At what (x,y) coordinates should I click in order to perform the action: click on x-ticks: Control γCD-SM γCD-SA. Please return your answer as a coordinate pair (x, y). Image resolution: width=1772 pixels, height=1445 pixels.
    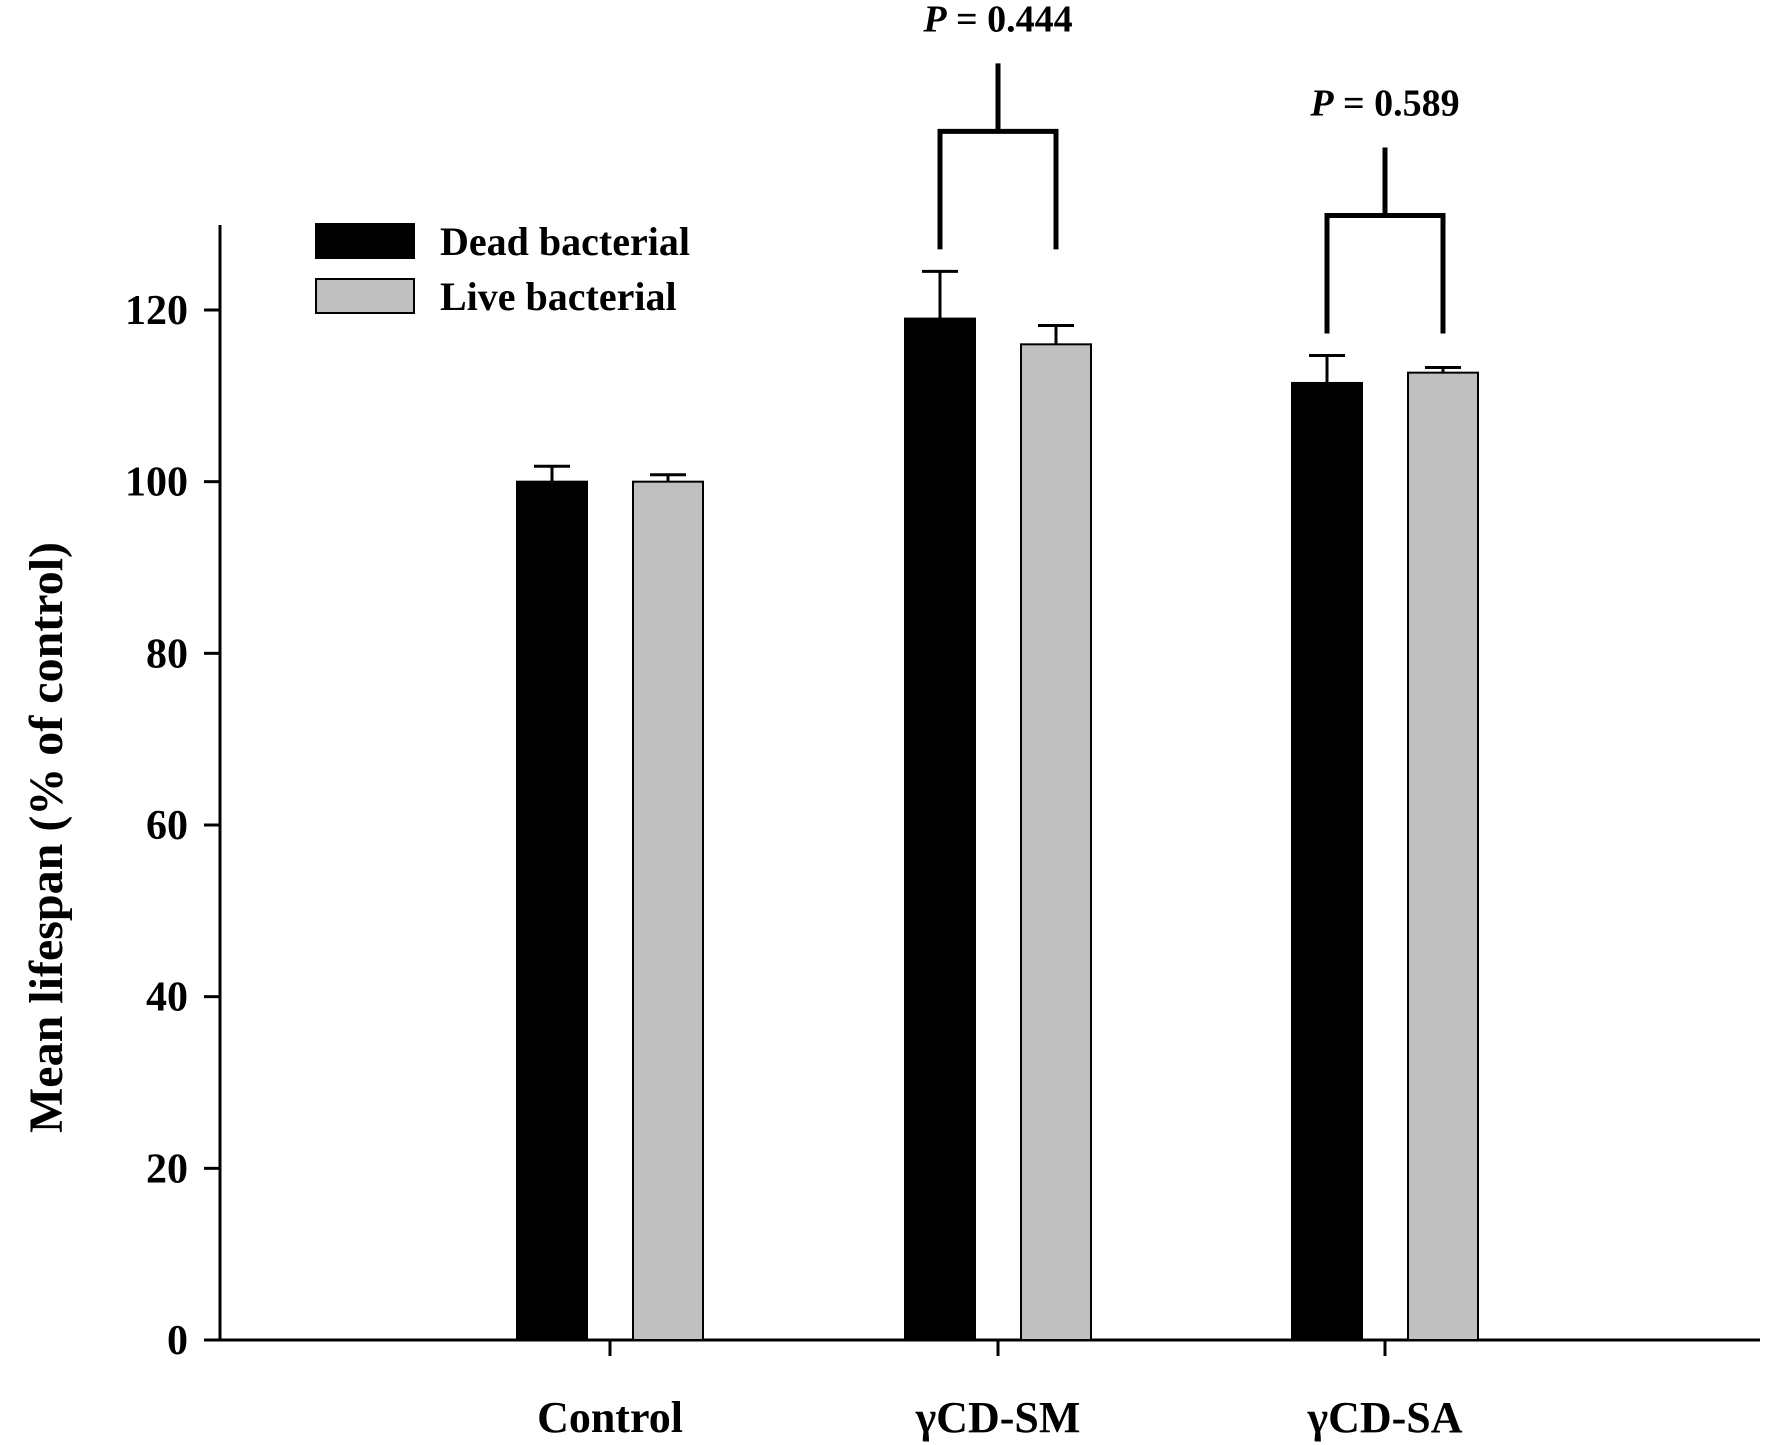
    Looking at the image, I should click on (1000, 1391).